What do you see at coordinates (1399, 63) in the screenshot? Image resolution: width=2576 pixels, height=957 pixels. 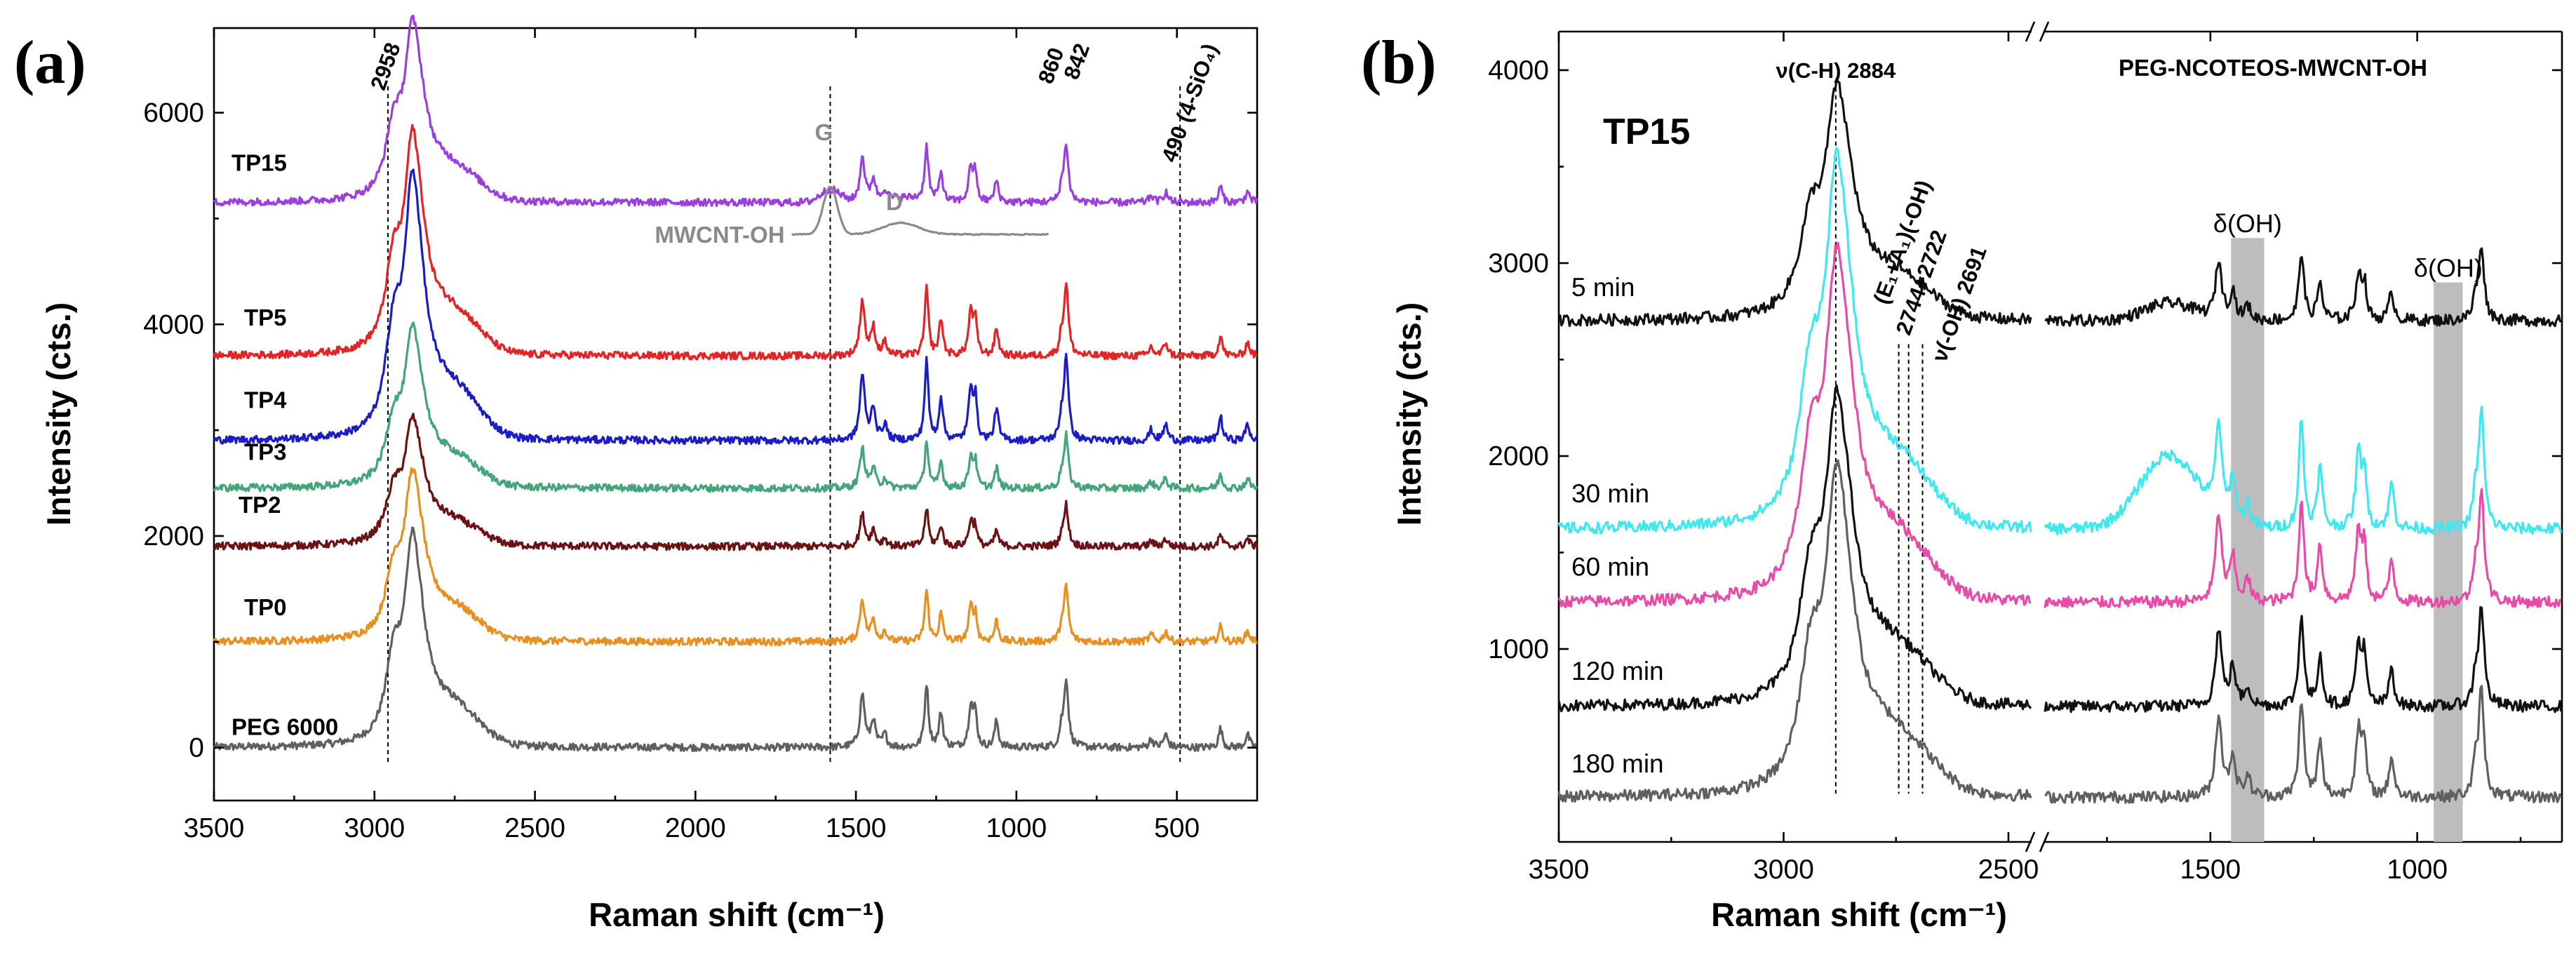 I see `panel-b-label: (b)` at bounding box center [1399, 63].